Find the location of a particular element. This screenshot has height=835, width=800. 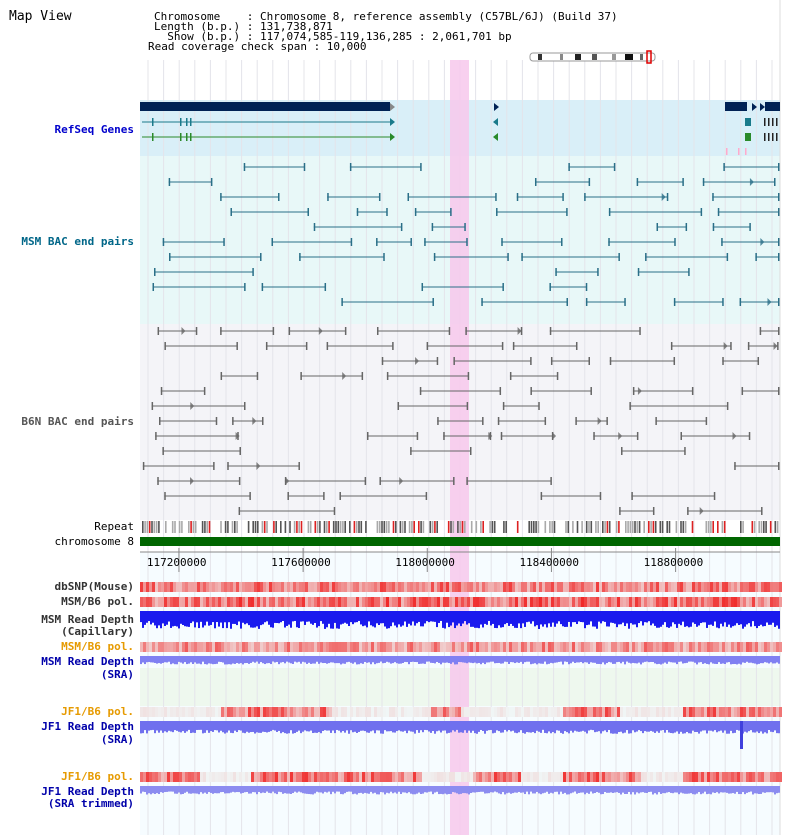

track-label-msm-depth-sra-sub: (SRA) is located at coordinates (117, 674).